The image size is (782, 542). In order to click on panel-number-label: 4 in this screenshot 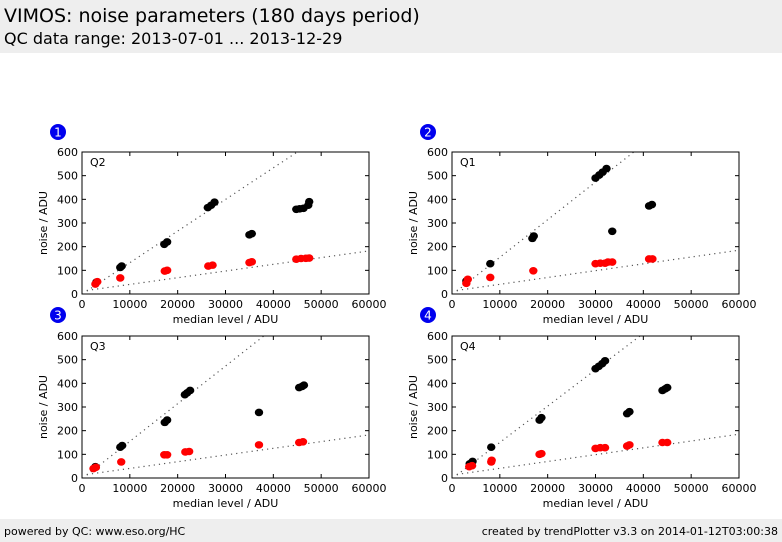, I will do `click(428, 316)`.